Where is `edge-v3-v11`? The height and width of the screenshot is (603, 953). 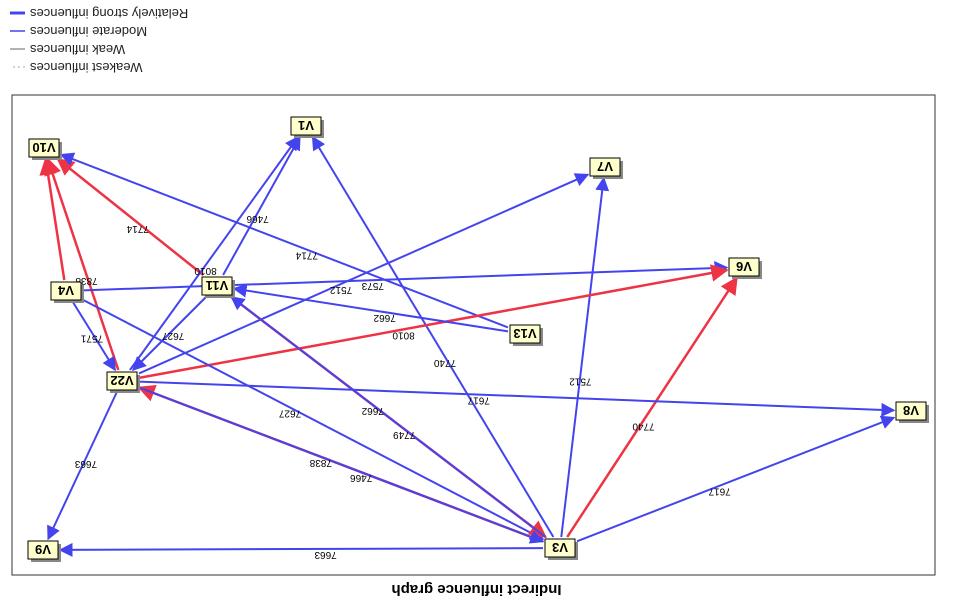 edge-v3-v11 is located at coordinates (388, 417).